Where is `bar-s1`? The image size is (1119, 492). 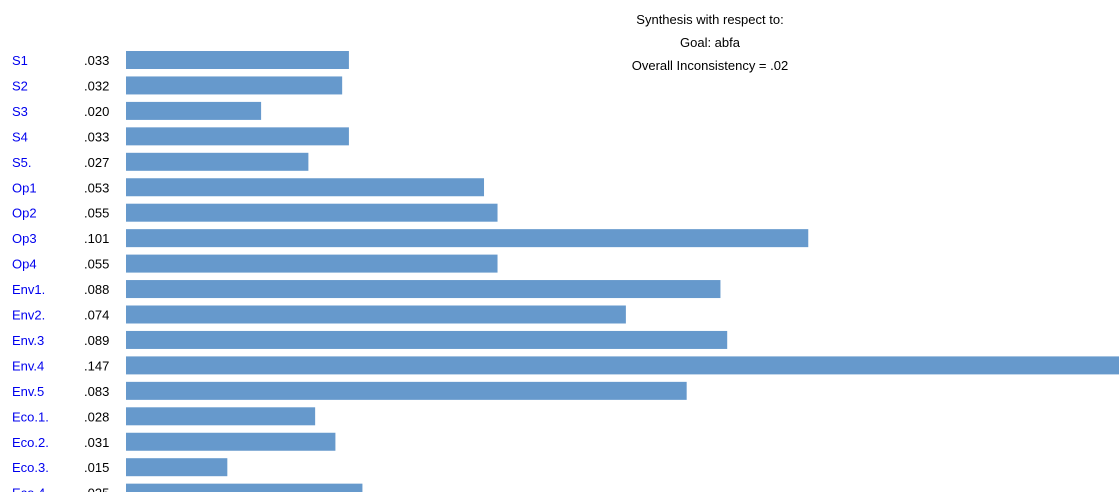
bar-s1 is located at coordinates (237, 60).